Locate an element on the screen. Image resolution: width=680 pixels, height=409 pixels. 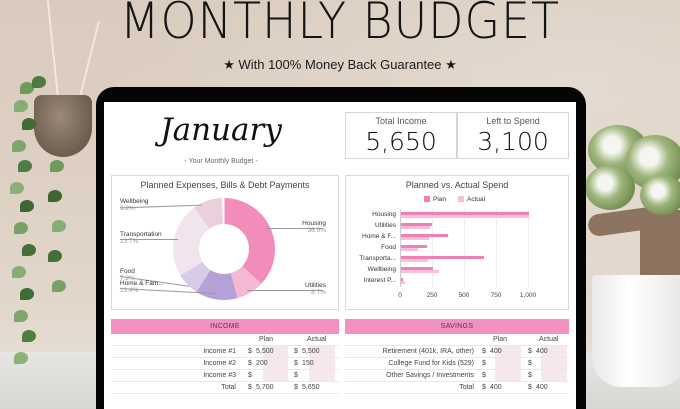
month-subtitle: - Your Monthly Budget - is located at coordinates (221, 161).